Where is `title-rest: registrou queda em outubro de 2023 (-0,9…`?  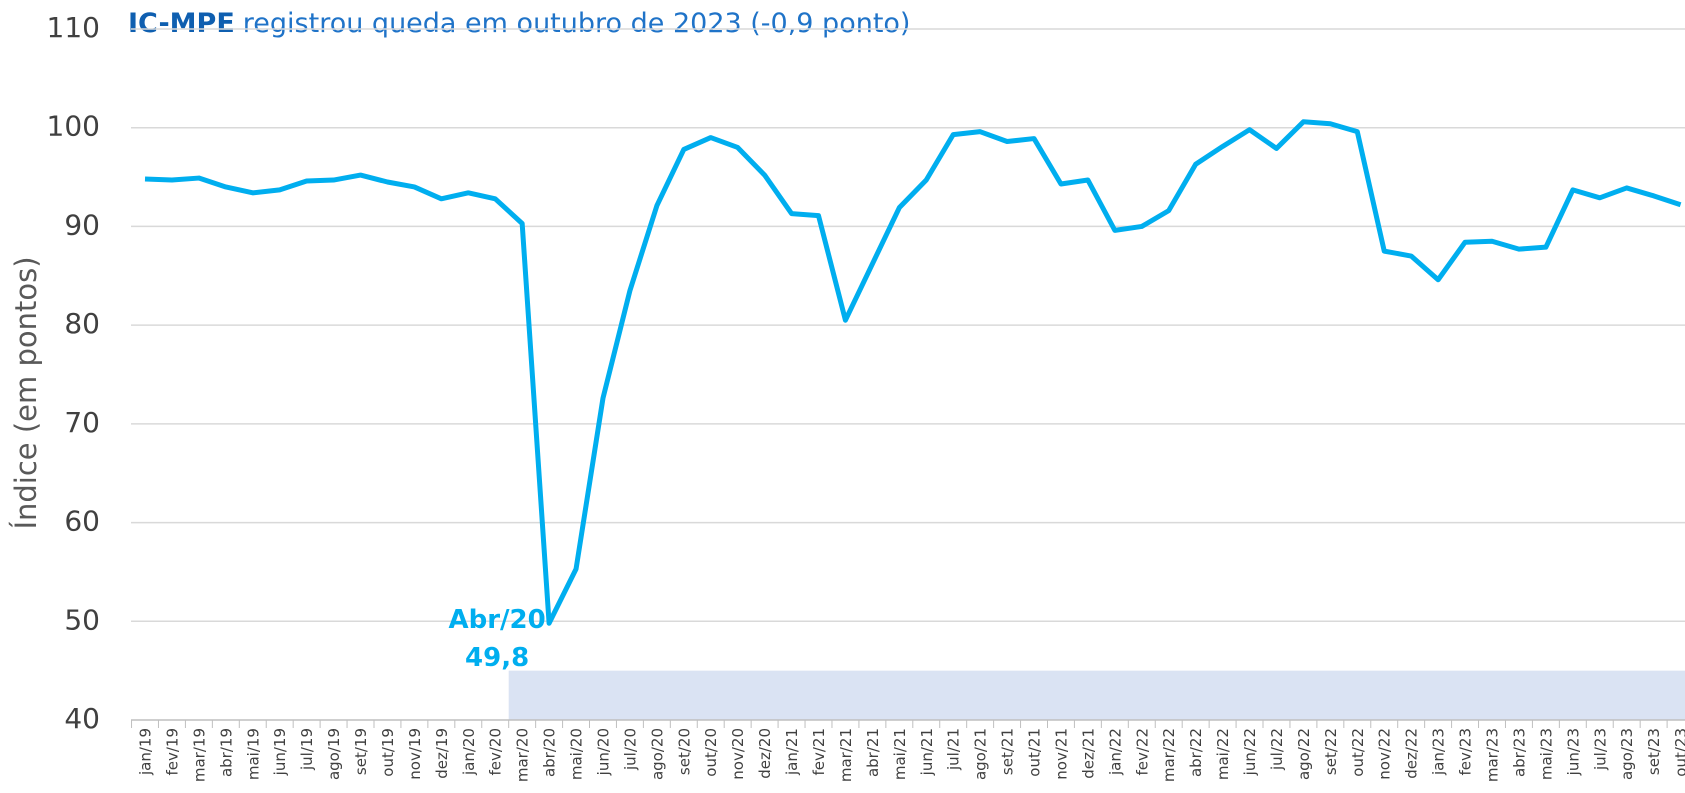 title-rest: registrou queda em outubro de 2023 (-0,9… is located at coordinates (577, 23).